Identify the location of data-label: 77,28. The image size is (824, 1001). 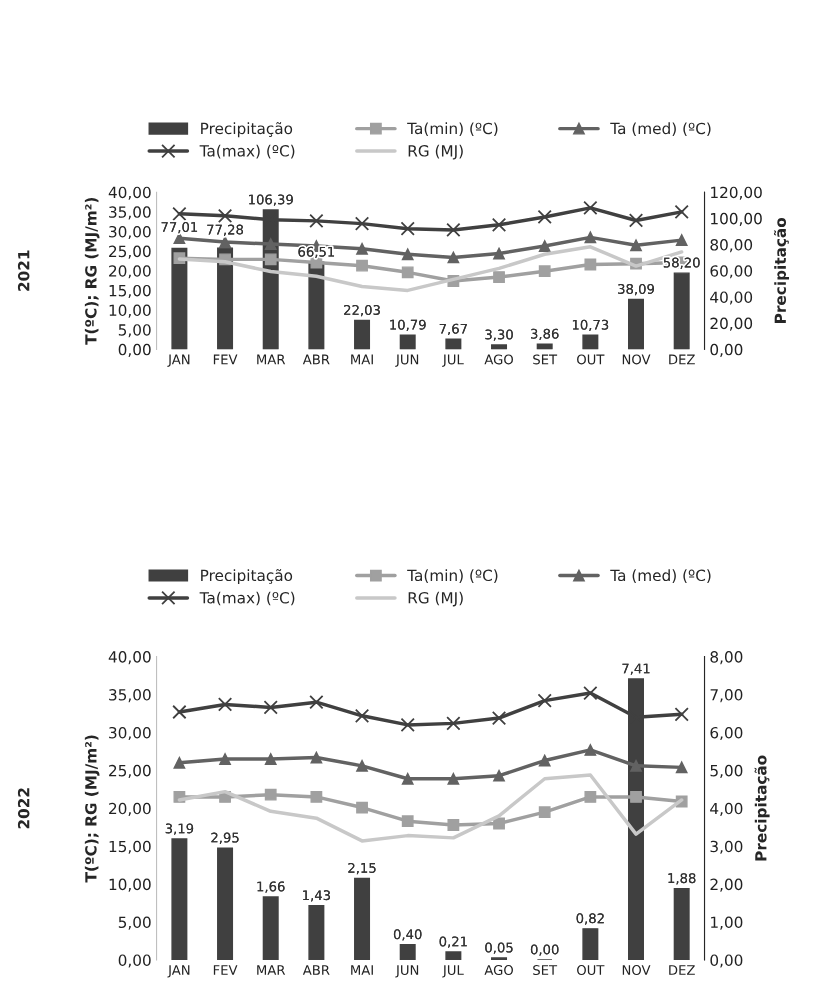
(225, 230).